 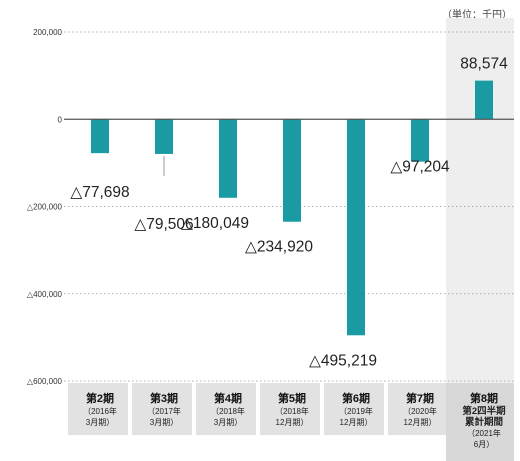 What do you see at coordinates (343, 360) in the screenshot?
I see `value-label: △495,219` at bounding box center [343, 360].